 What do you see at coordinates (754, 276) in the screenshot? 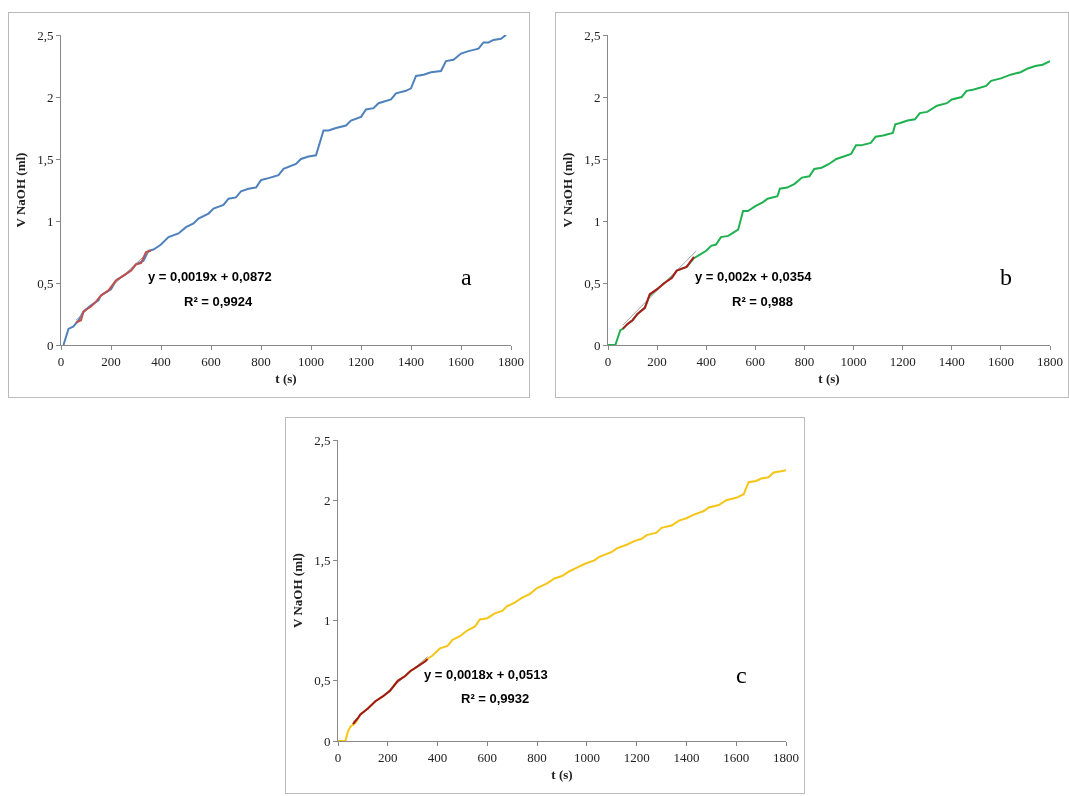
I see `annotation: y = 0,002x + 0,0354` at bounding box center [754, 276].